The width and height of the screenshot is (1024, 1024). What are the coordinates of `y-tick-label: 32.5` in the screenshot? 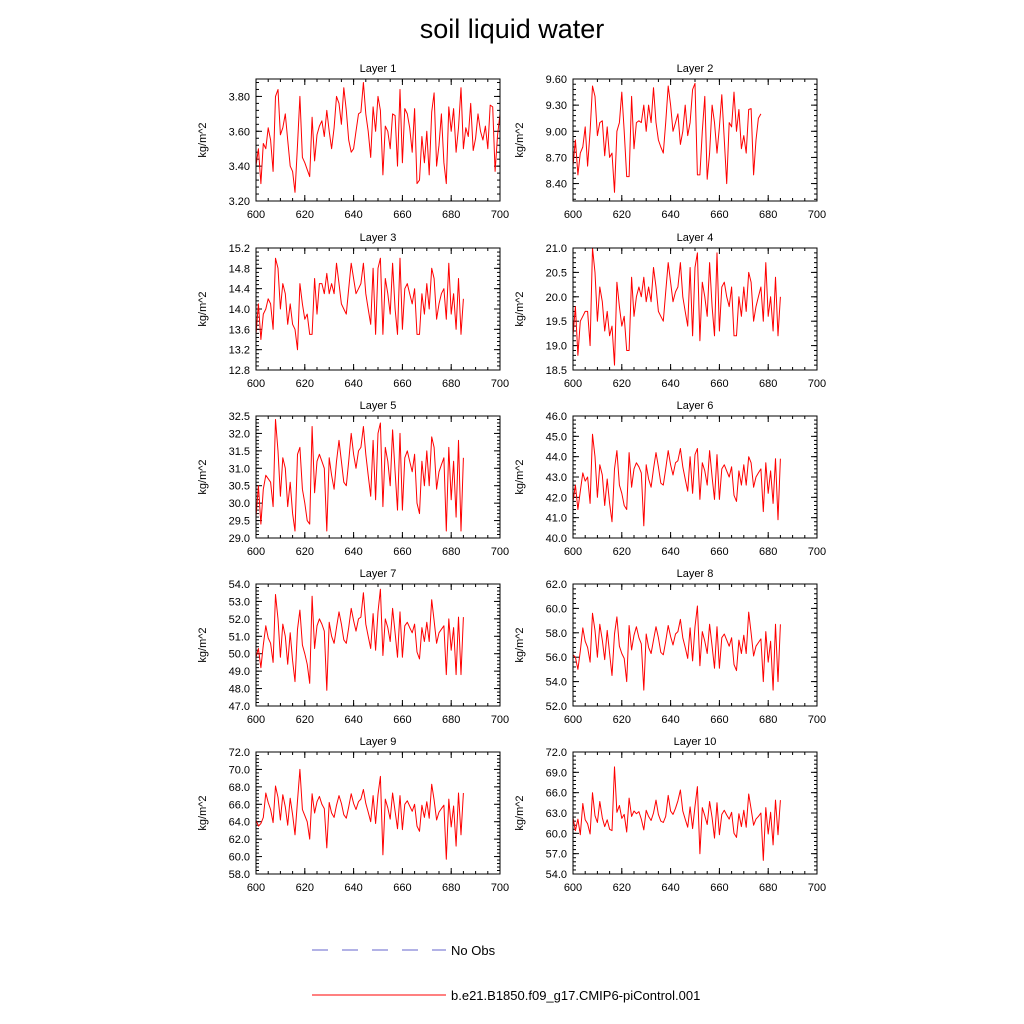 It's located at (239, 417).